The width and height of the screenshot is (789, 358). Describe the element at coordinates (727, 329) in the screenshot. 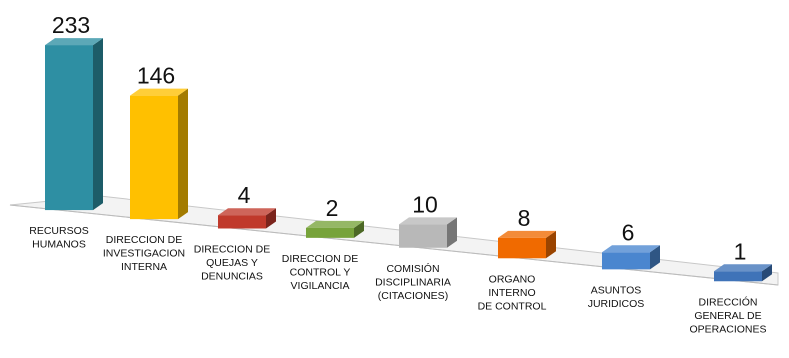

I see `category-label-line: OPERACIONES` at that location.